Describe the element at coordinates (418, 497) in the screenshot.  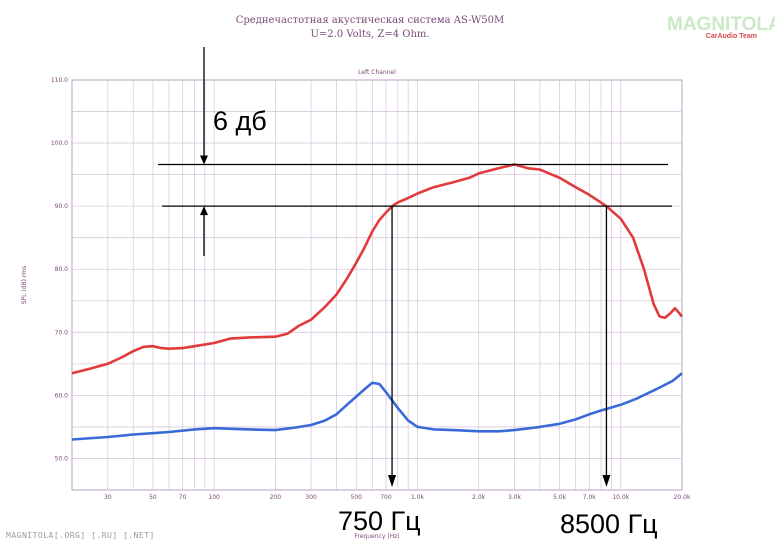
I see `x-tick-label: 1.0k` at that location.